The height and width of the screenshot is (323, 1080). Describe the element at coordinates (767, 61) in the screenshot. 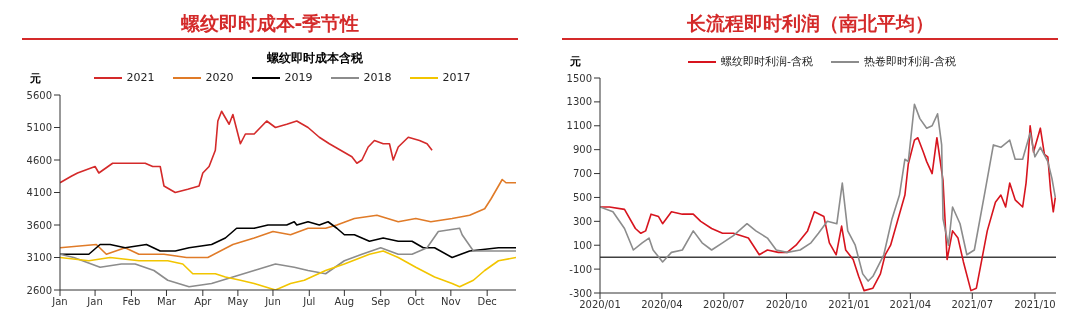

I see `legend-label: 螺纹即时利润-含税` at that location.